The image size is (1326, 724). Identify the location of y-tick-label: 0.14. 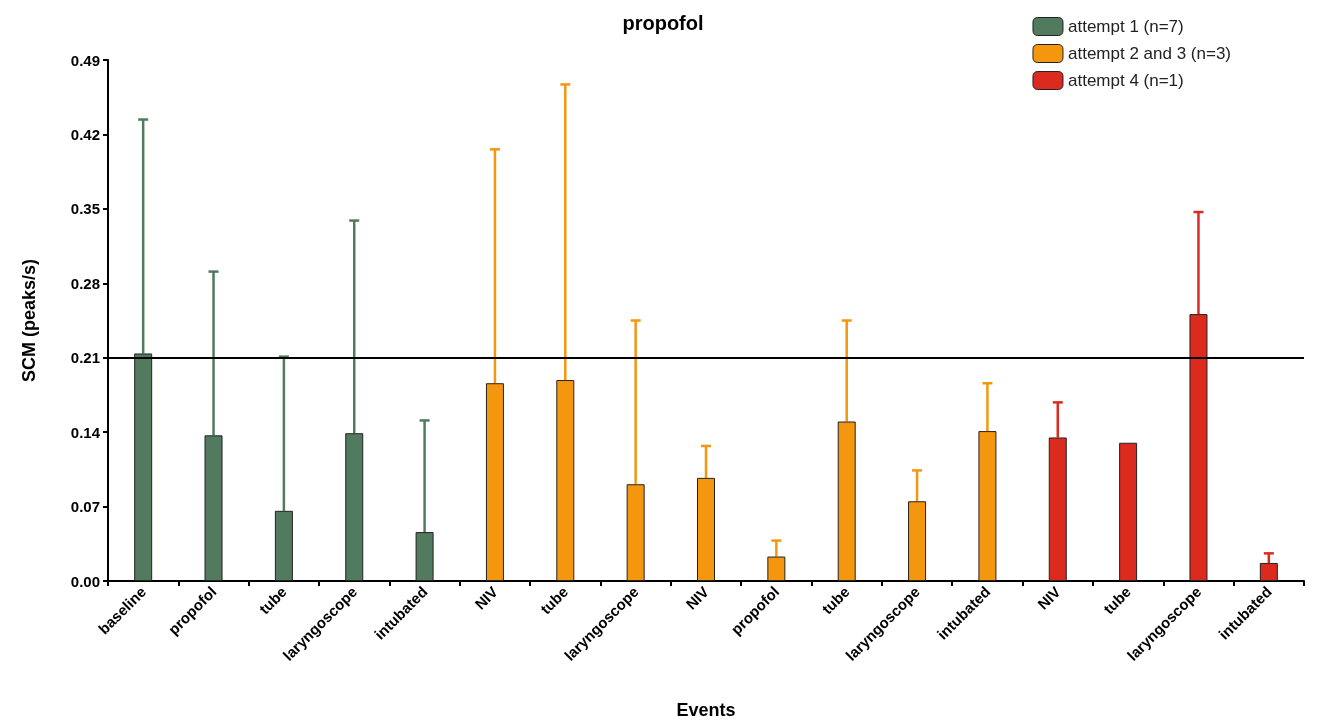
(85, 432).